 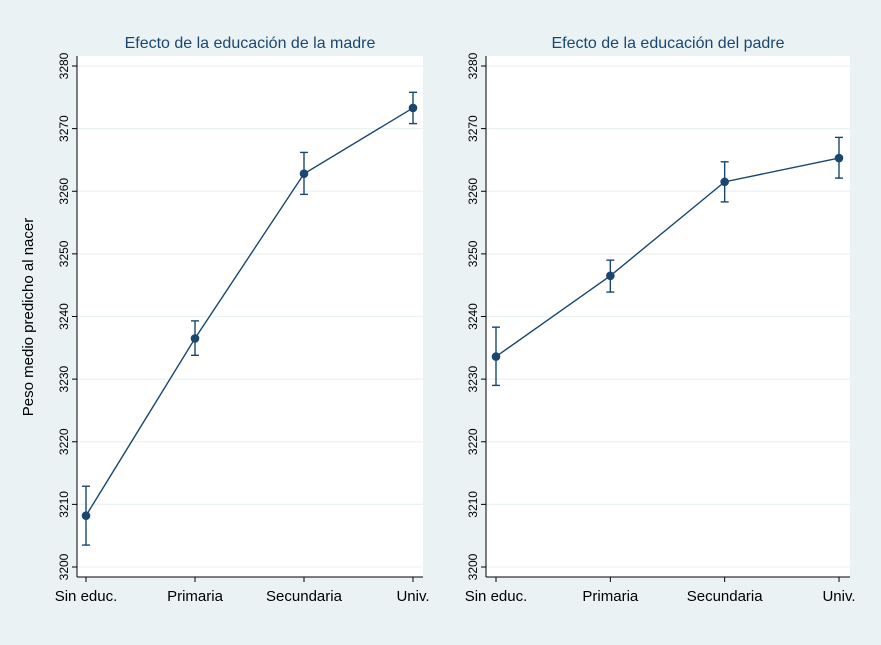 What do you see at coordinates (28, 317) in the screenshot?
I see `y-axis-label: Peso medio predicho al nacer` at bounding box center [28, 317].